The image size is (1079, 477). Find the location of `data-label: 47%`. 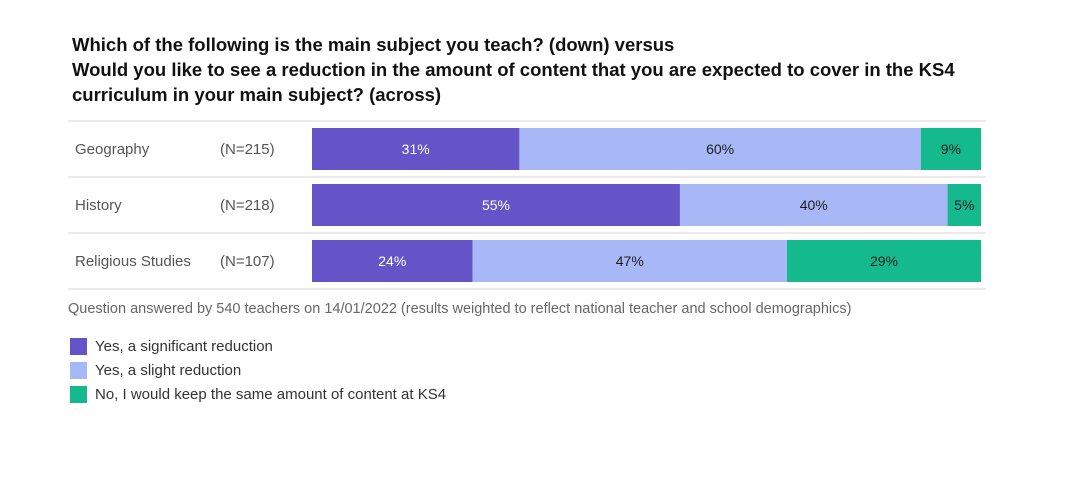

data-label: 47% is located at coordinates (630, 261).